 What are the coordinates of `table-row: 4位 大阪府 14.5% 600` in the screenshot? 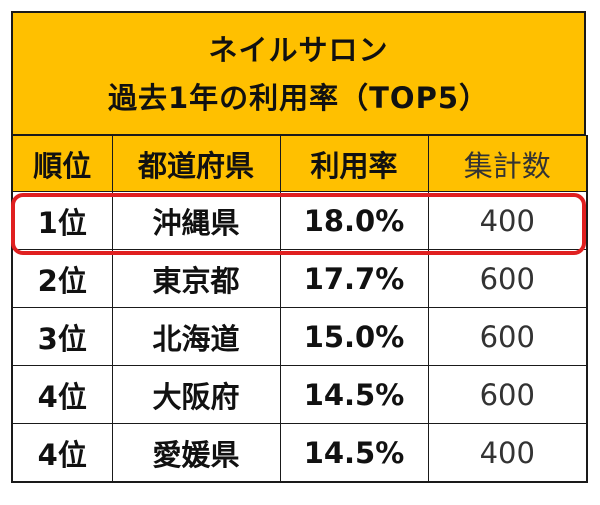 It's located at (299, 394).